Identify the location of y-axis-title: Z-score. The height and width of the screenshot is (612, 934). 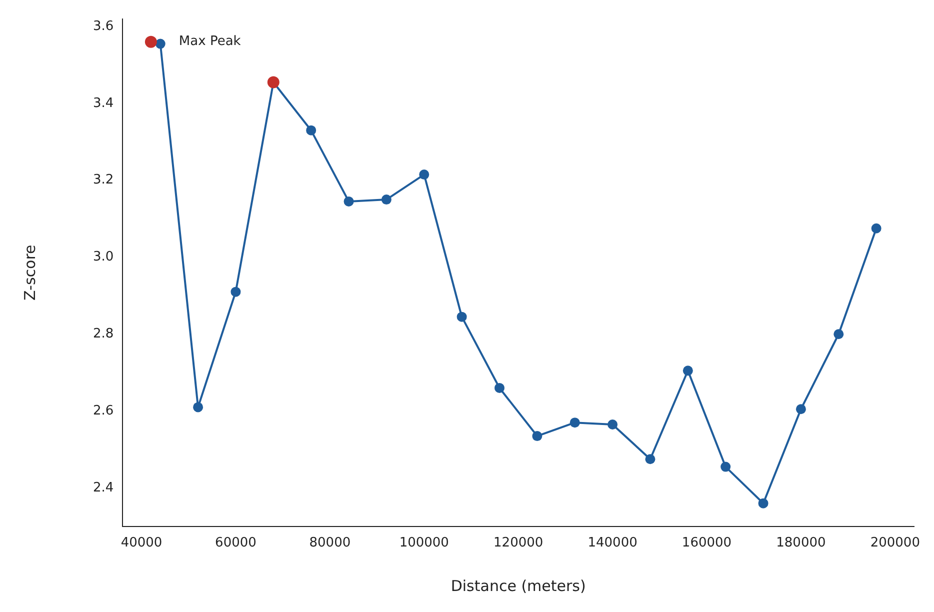
(29, 272).